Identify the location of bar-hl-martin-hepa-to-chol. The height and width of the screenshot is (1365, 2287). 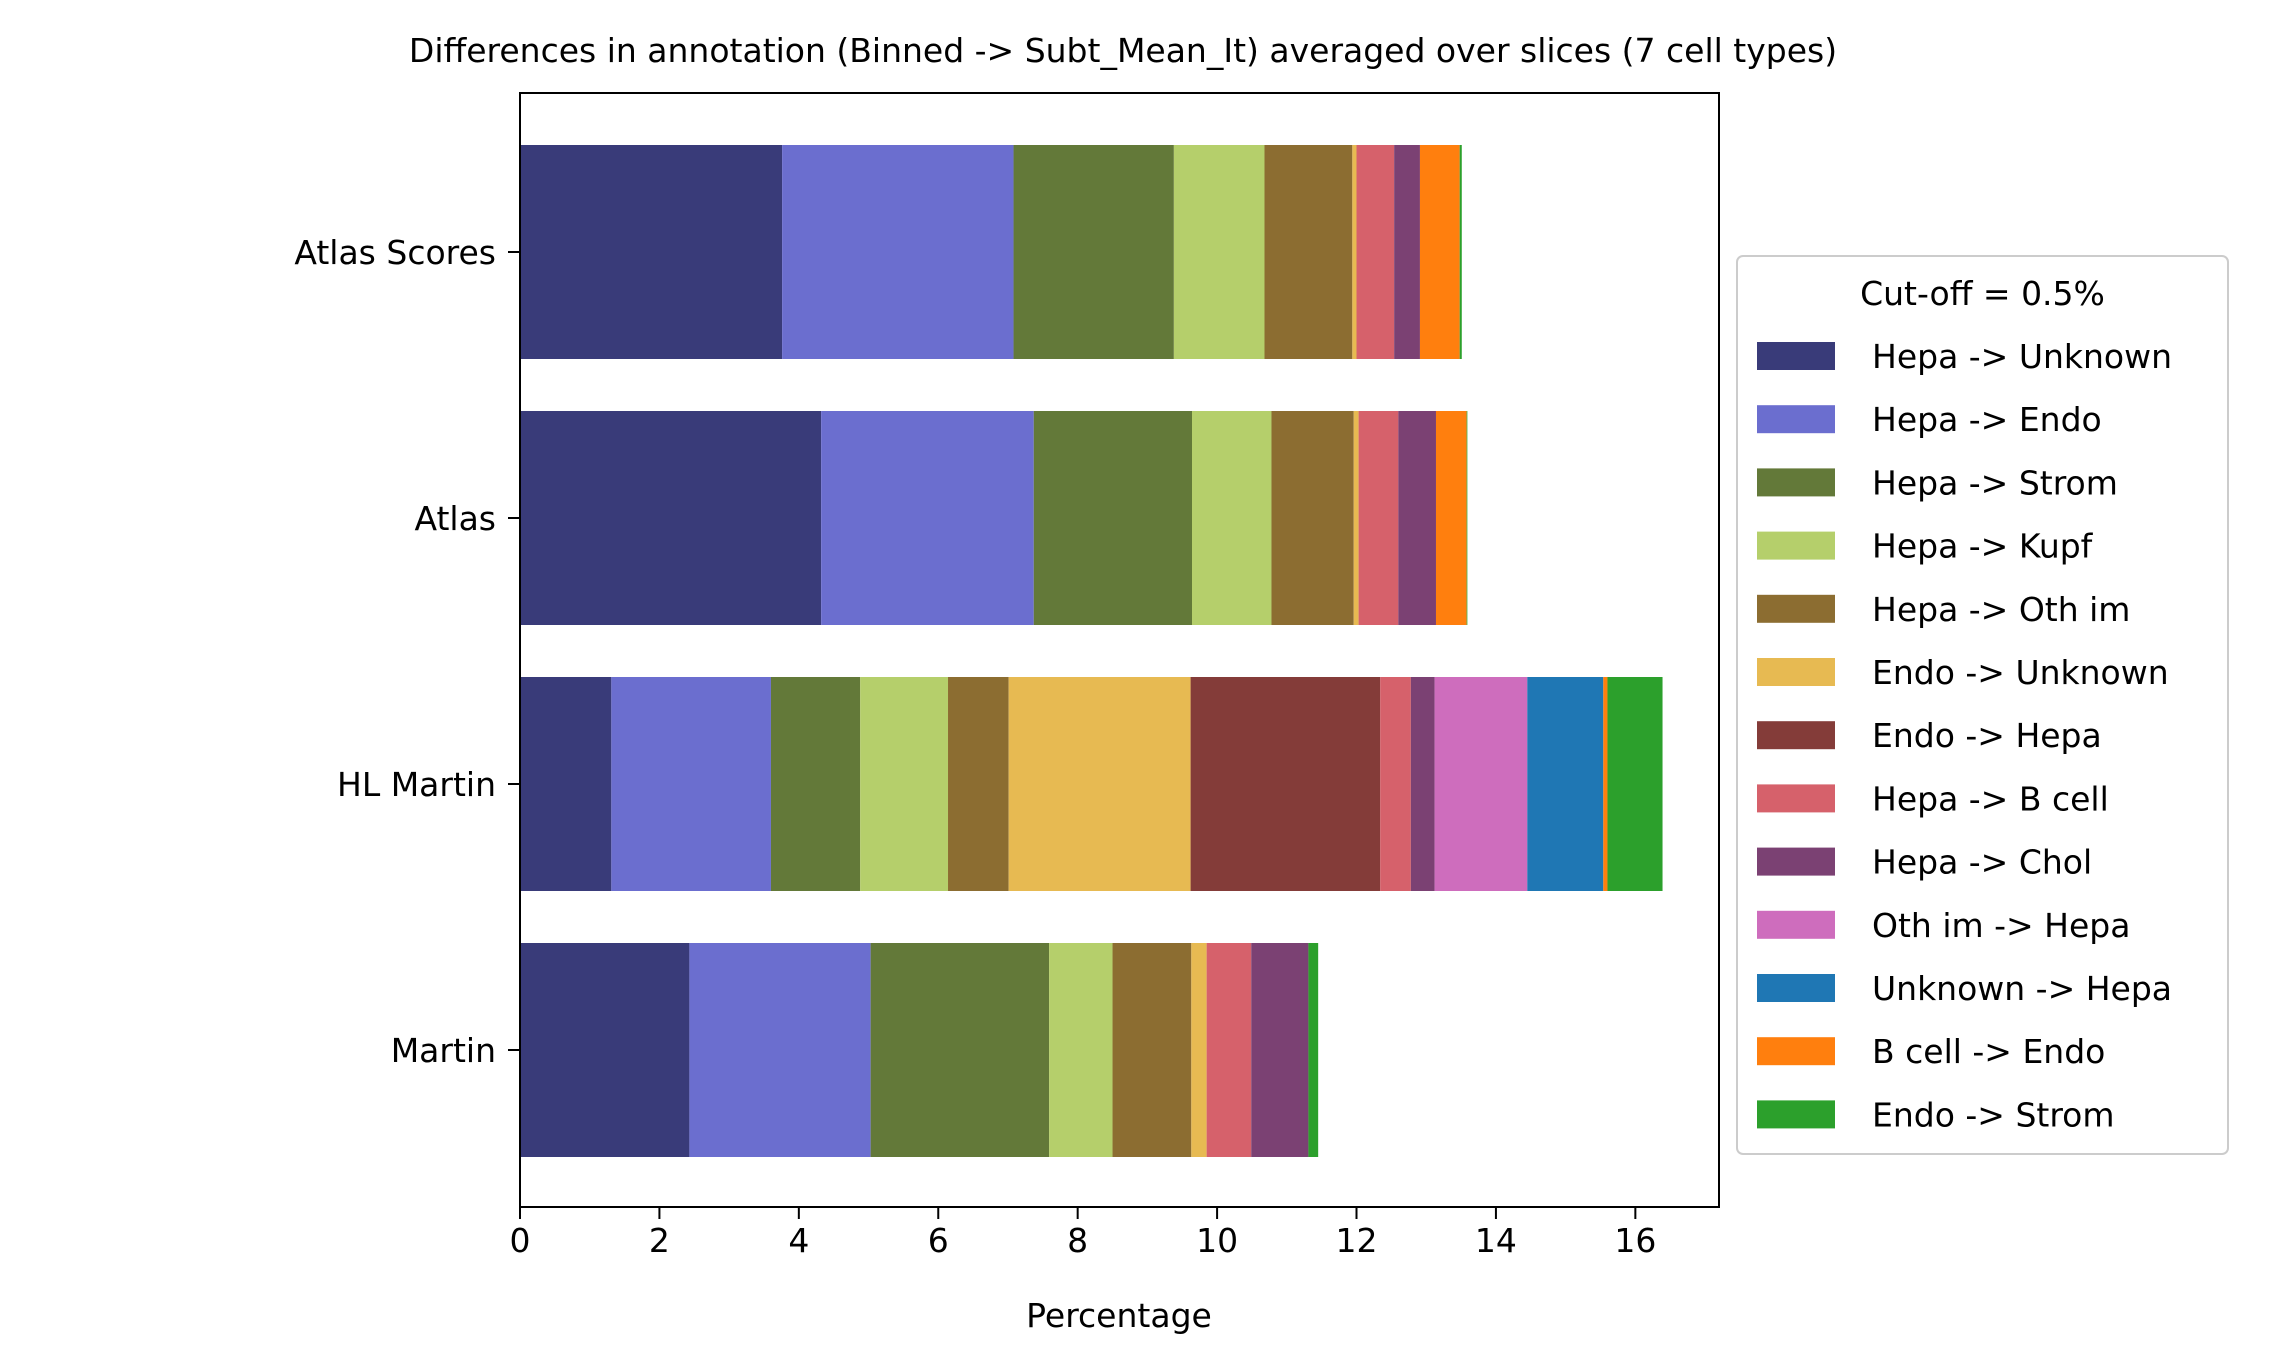
(1422, 784).